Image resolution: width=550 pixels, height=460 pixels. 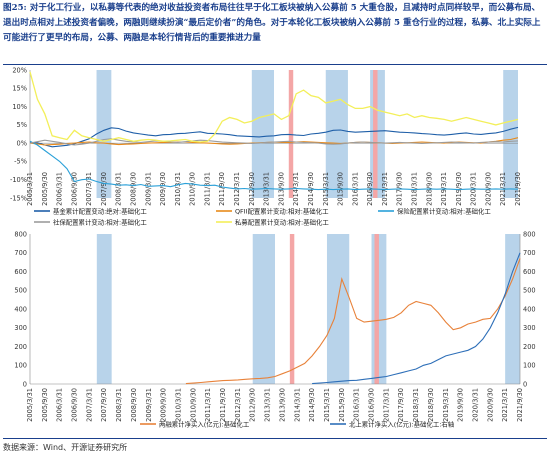 What do you see at coordinates (20, 291) in the screenshot?
I see `y-tick-label: 500` at bounding box center [20, 291].